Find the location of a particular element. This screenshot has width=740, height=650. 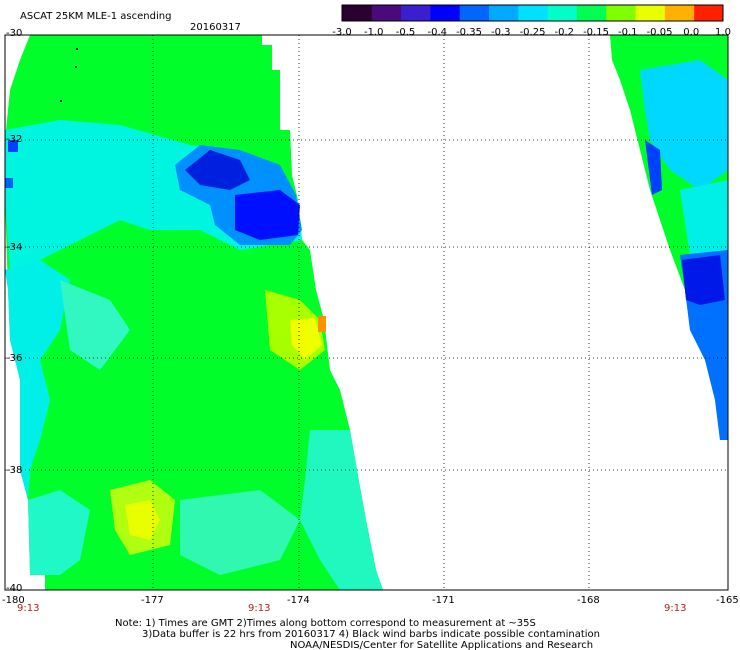

lat-label: -34 is located at coordinates (14, 247).